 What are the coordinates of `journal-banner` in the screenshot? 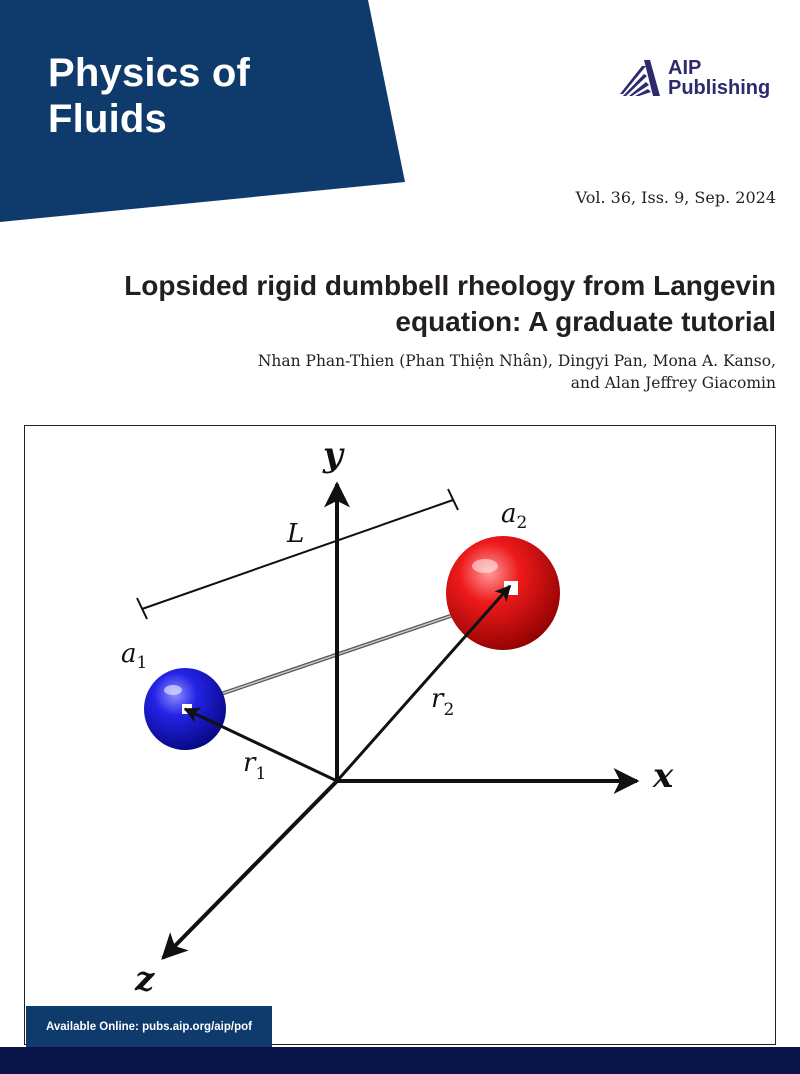 It's located at (202, 111).